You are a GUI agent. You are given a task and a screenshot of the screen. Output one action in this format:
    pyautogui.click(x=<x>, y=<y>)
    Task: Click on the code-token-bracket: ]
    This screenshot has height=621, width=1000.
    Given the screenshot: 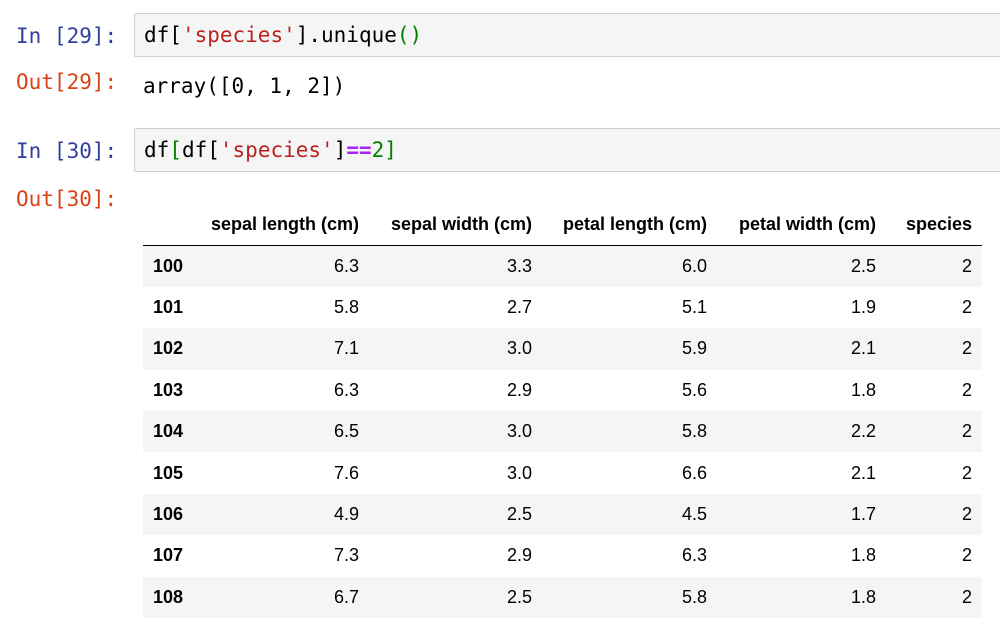 What is the action you would take?
    pyautogui.click(x=390, y=150)
    